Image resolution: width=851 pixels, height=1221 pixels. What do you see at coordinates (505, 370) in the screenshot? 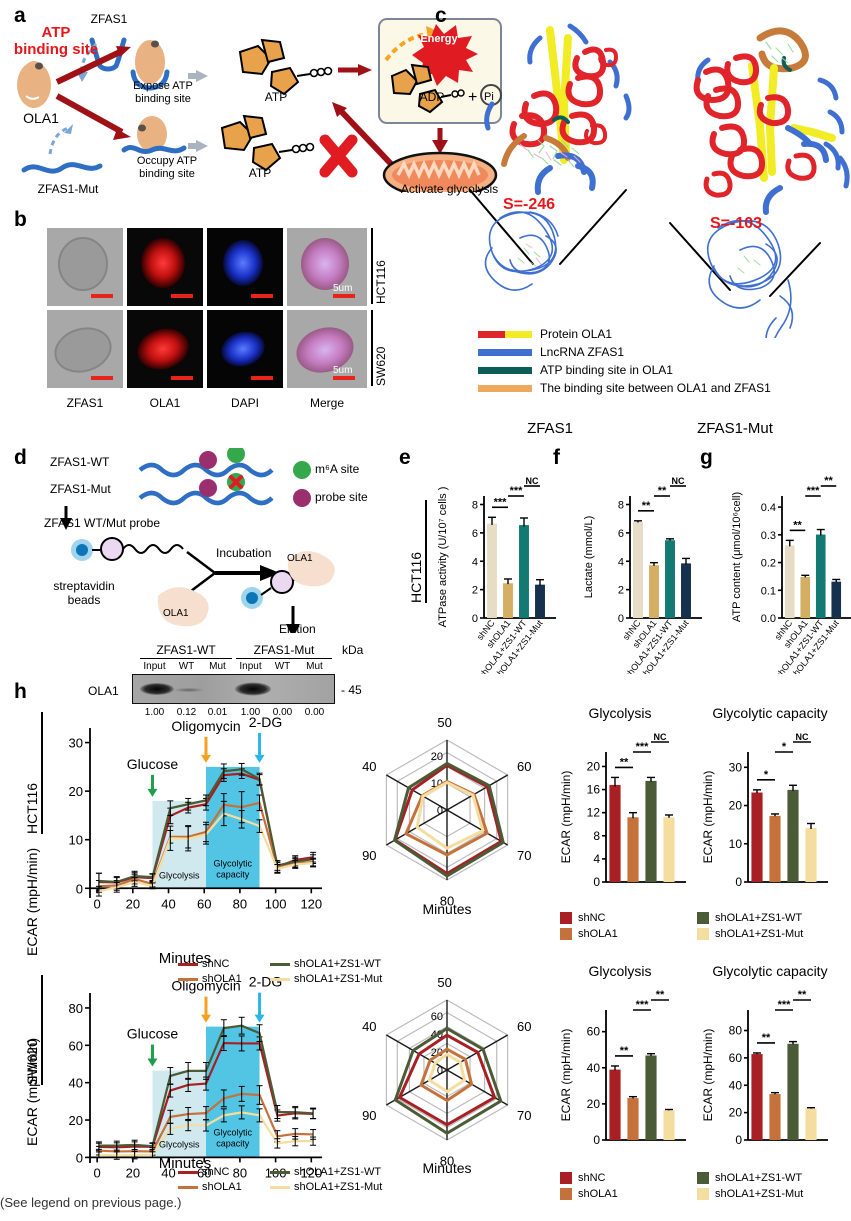
I see `legend-swatch-teal` at bounding box center [505, 370].